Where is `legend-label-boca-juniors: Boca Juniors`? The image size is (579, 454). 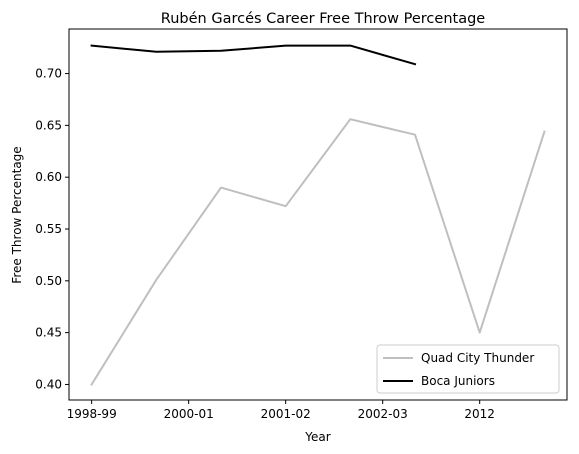
legend-label-boca-juniors: Boca Juniors is located at coordinates (458, 381).